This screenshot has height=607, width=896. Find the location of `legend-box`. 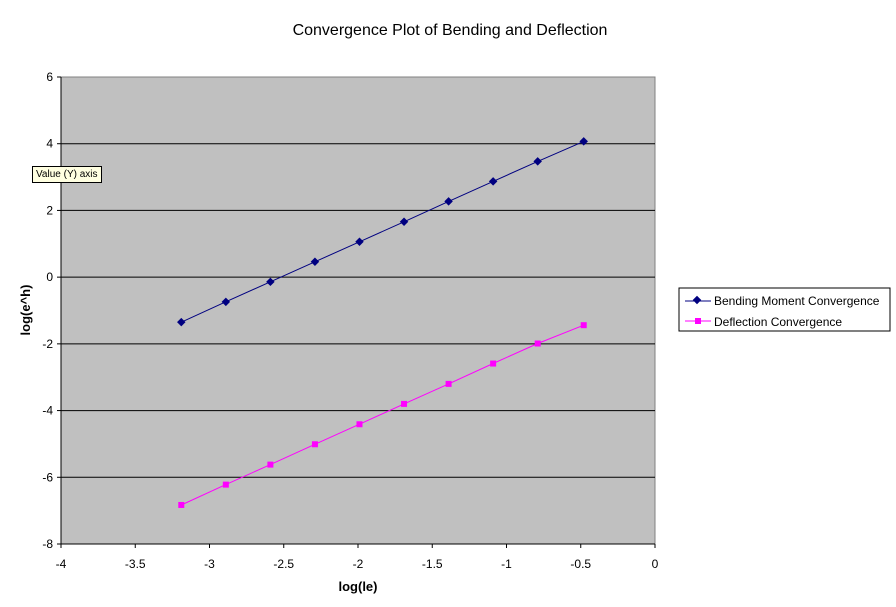

legend-box is located at coordinates (784, 309).